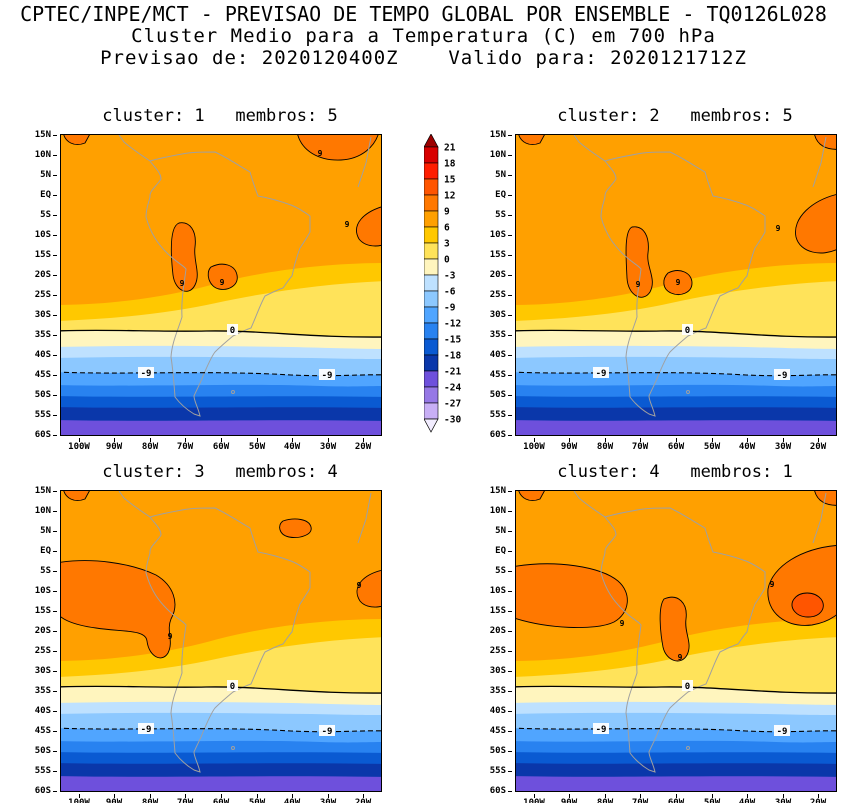 The image size is (847, 803). Describe the element at coordinates (450, 308) in the screenshot. I see `colorbar-level--9: -9` at that location.